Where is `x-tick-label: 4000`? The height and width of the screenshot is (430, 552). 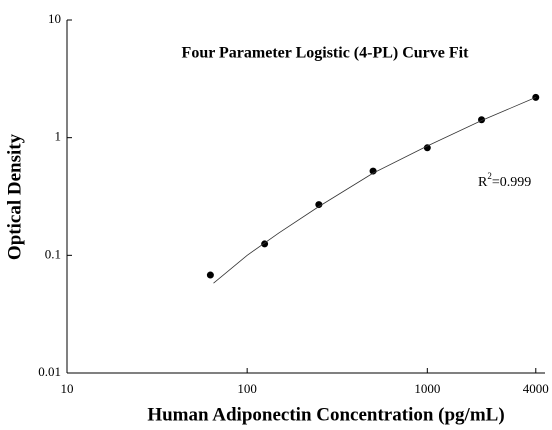
x-tick-label: 4000 is located at coordinates (536, 388).